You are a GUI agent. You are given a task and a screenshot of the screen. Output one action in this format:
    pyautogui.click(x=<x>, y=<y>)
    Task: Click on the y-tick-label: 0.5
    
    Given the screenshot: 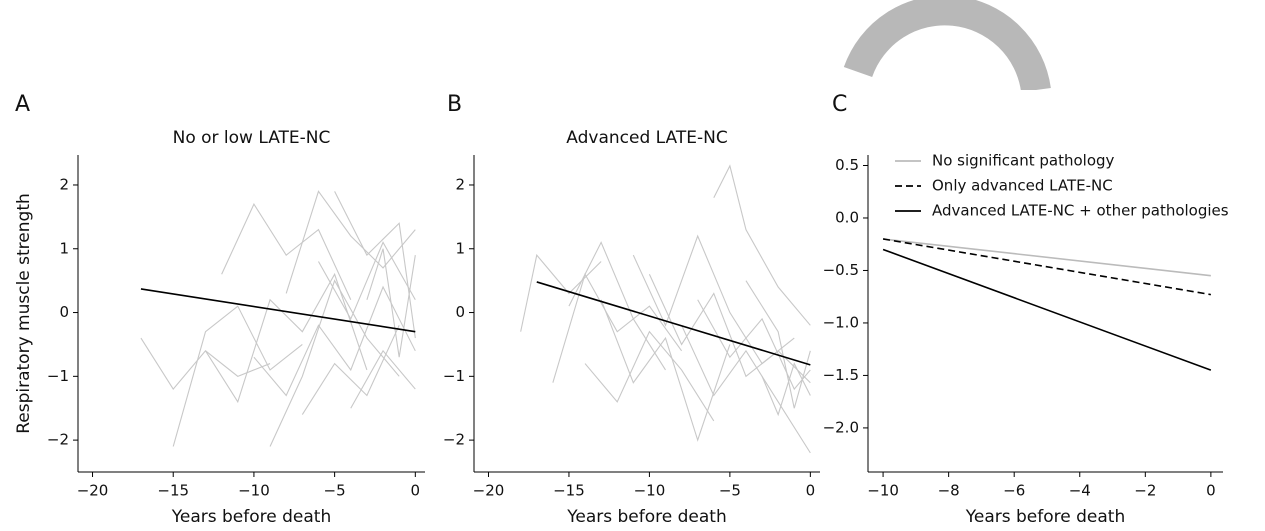 What is the action you would take?
    pyautogui.click(x=847, y=165)
    